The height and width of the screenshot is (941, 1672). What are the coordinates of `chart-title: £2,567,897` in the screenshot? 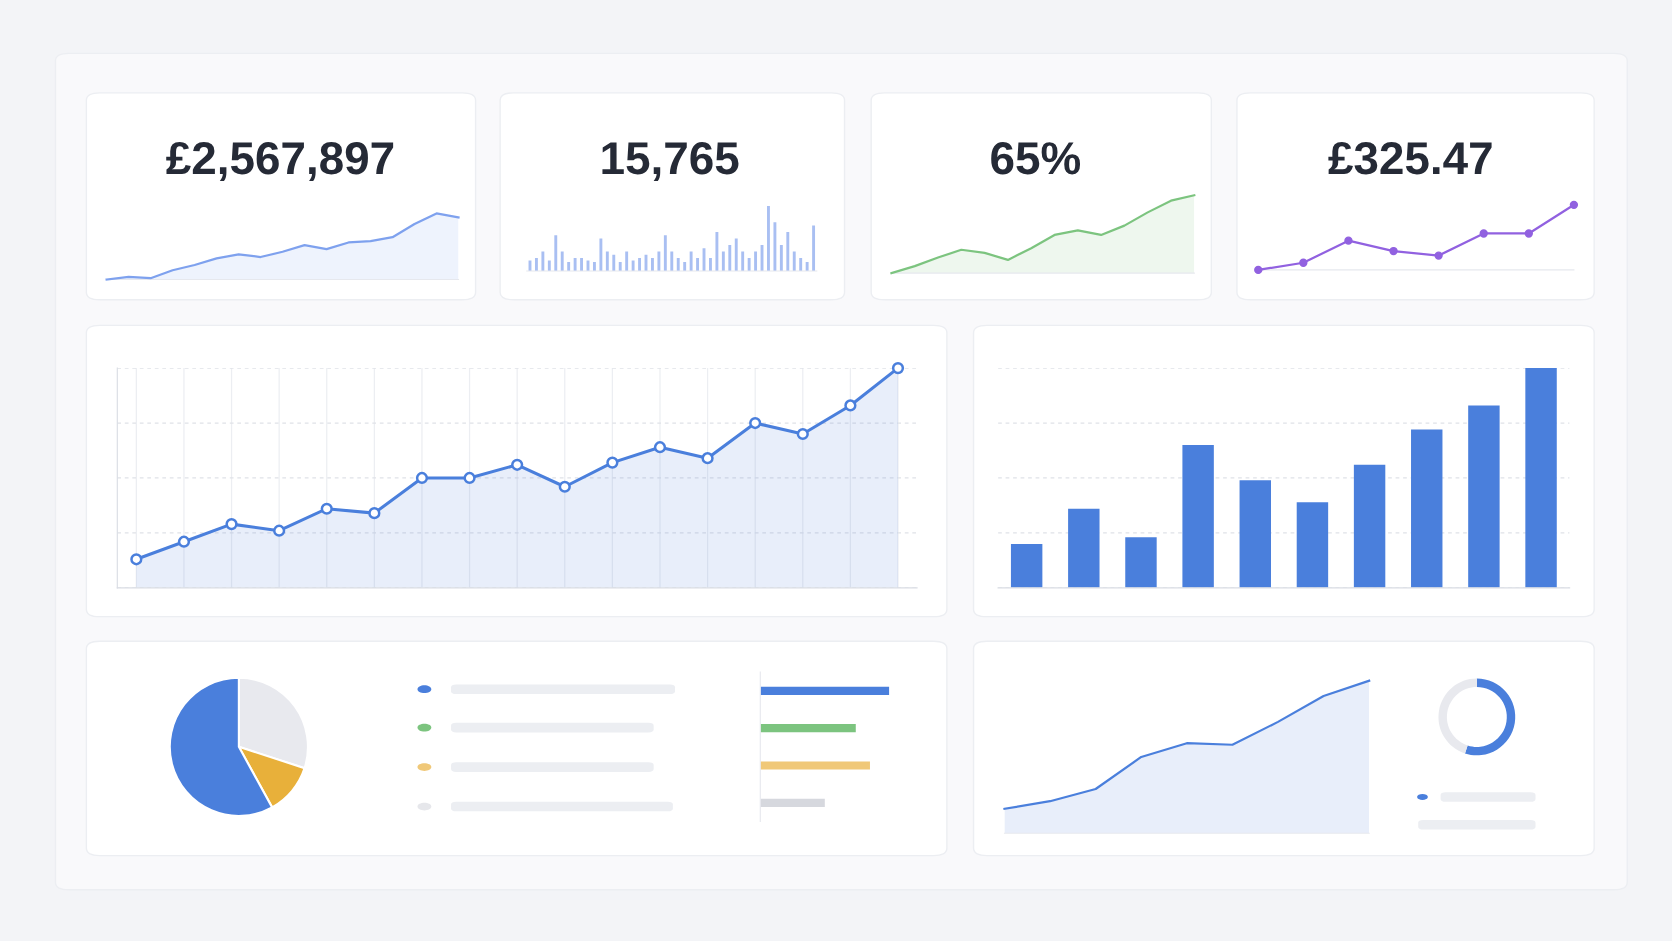 It's located at (280, 162).